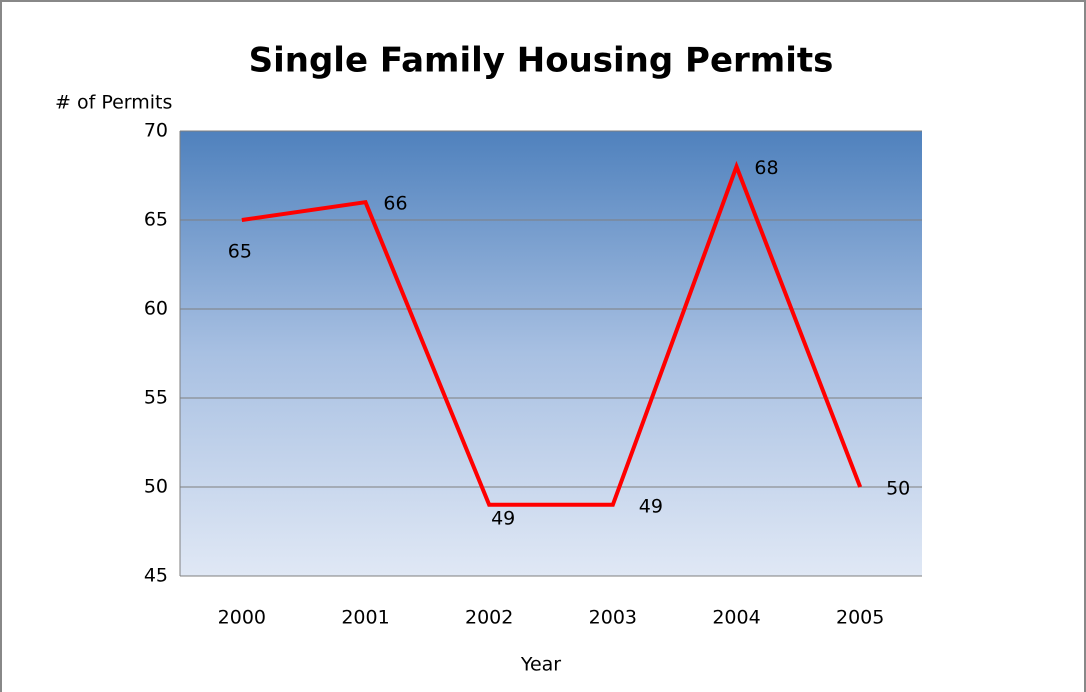 This screenshot has height=692, width=1086. Describe the element at coordinates (736, 618) in the screenshot. I see `x-tick-label: 2004` at that location.